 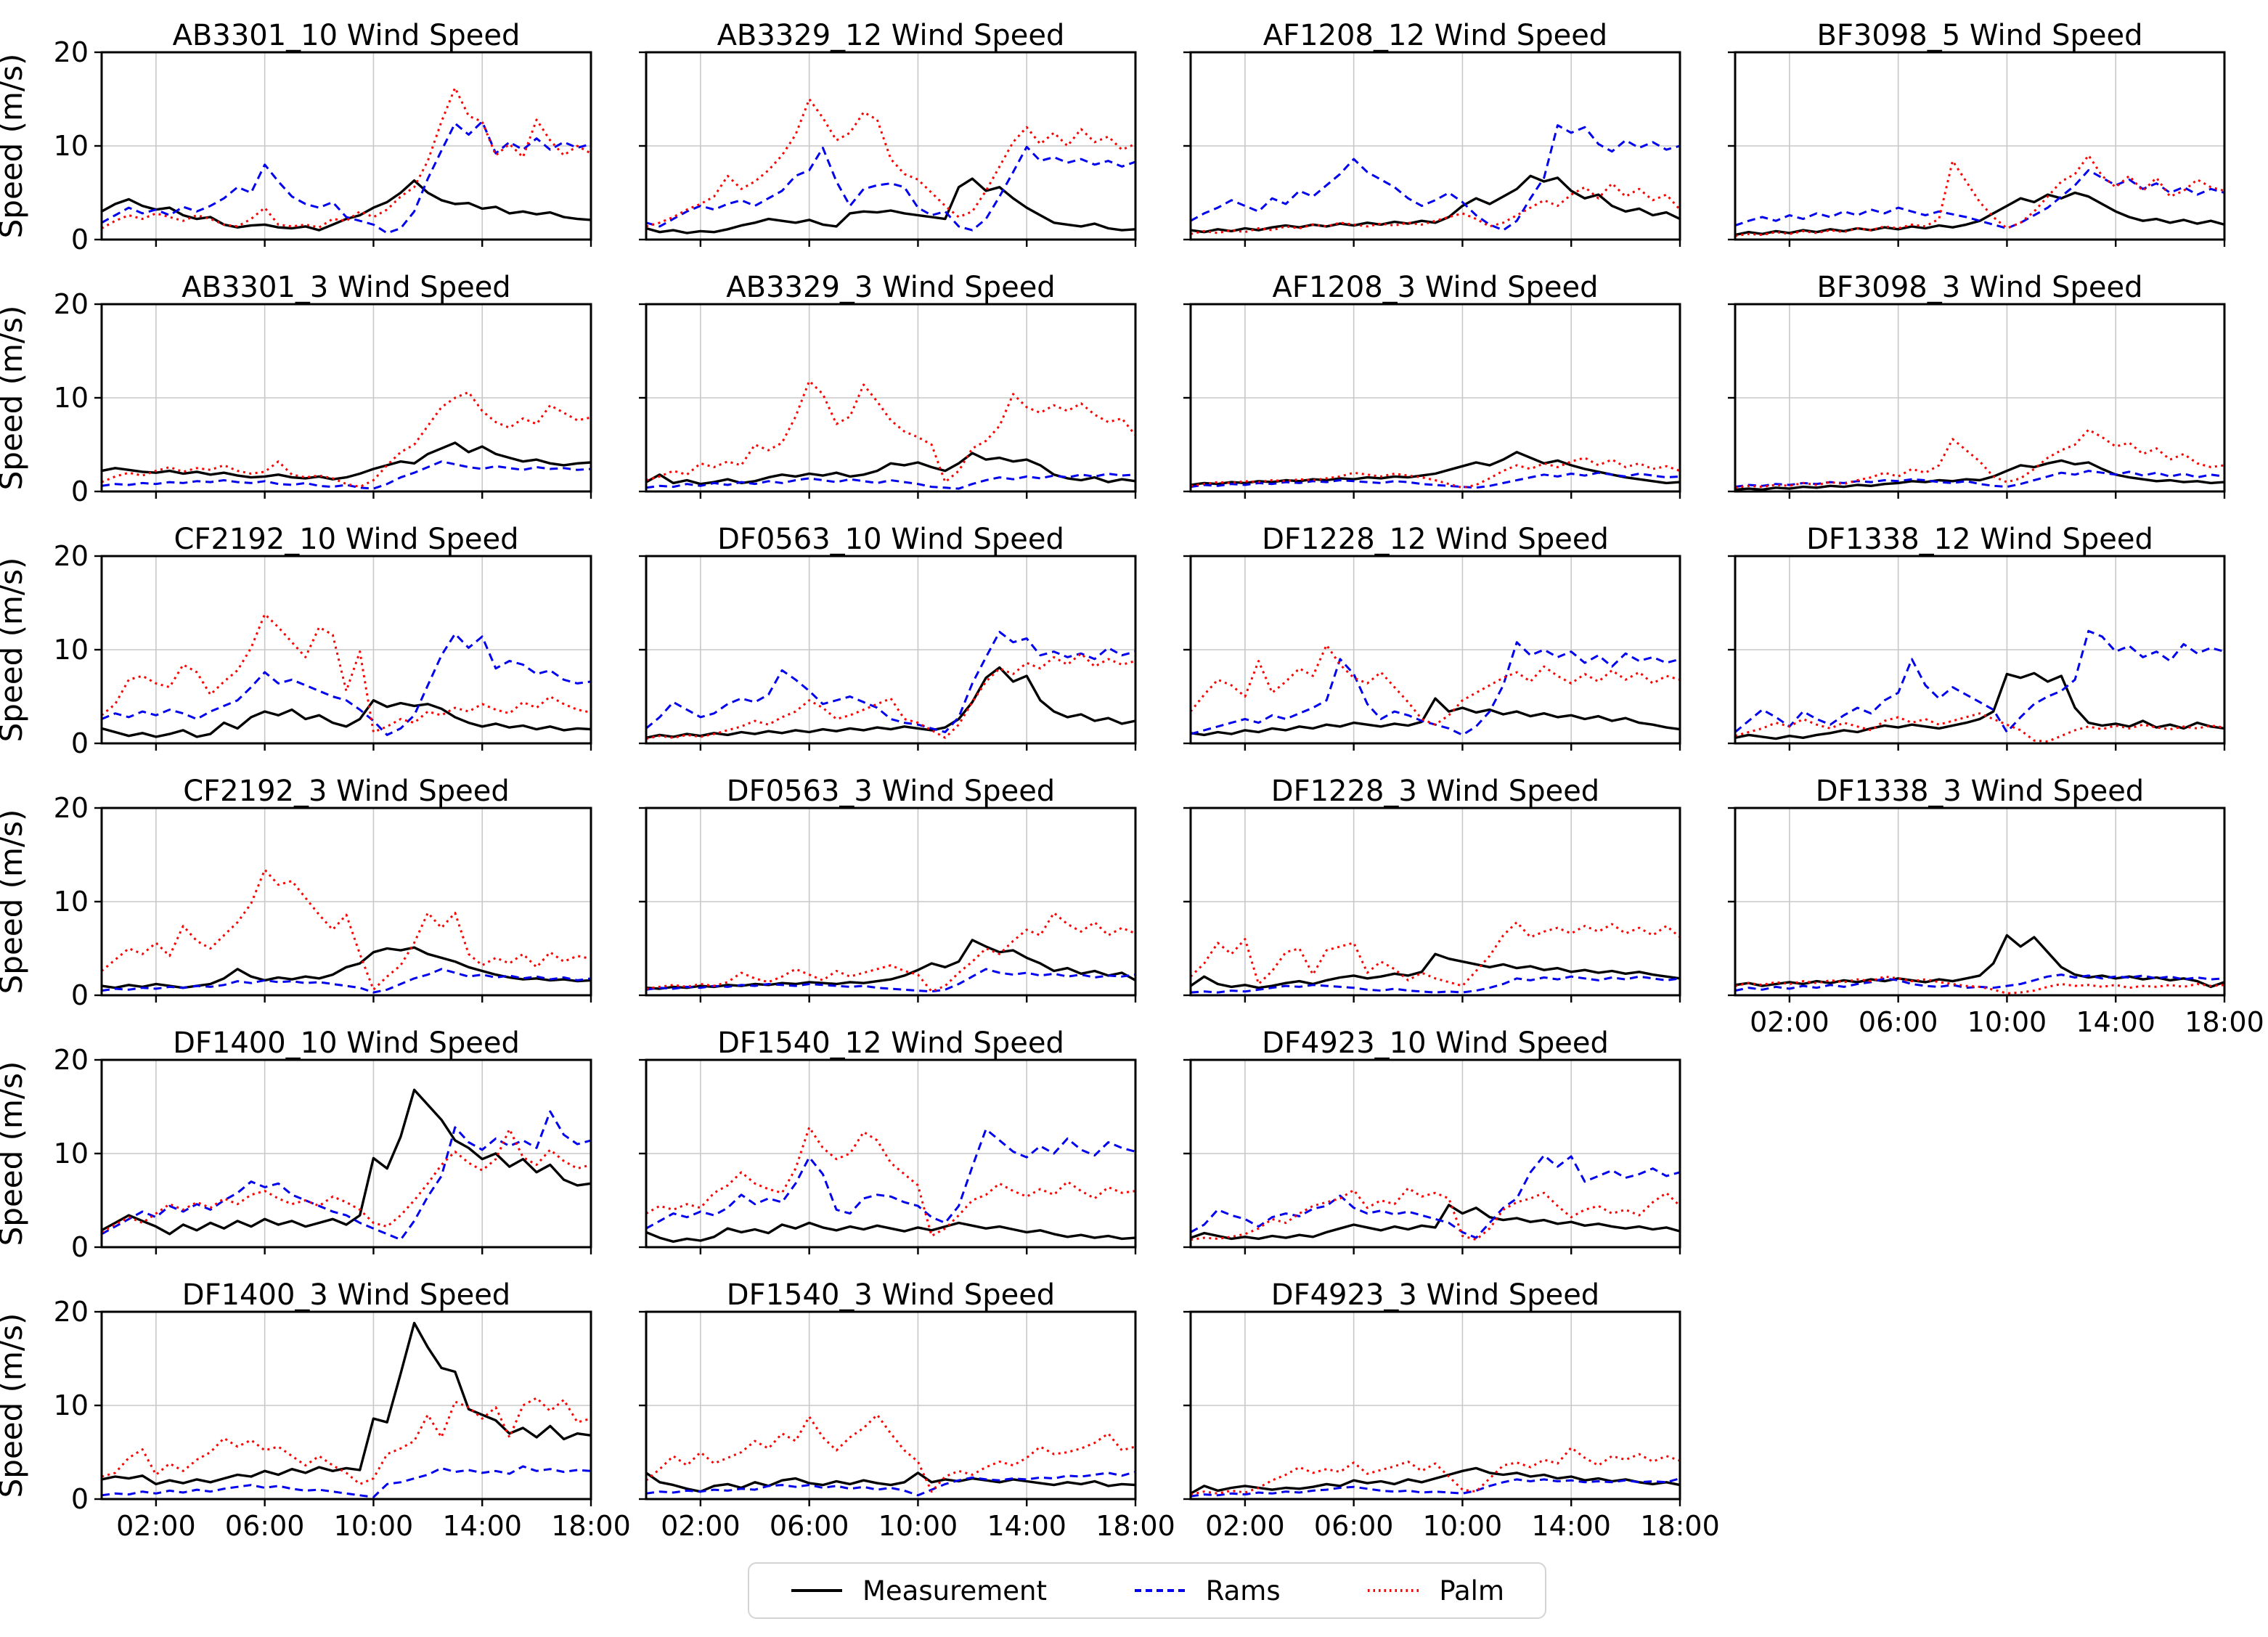 I want to click on subplot-DF1338_12: DF1338_12 Wind Speed, so click(x=1950, y=649).